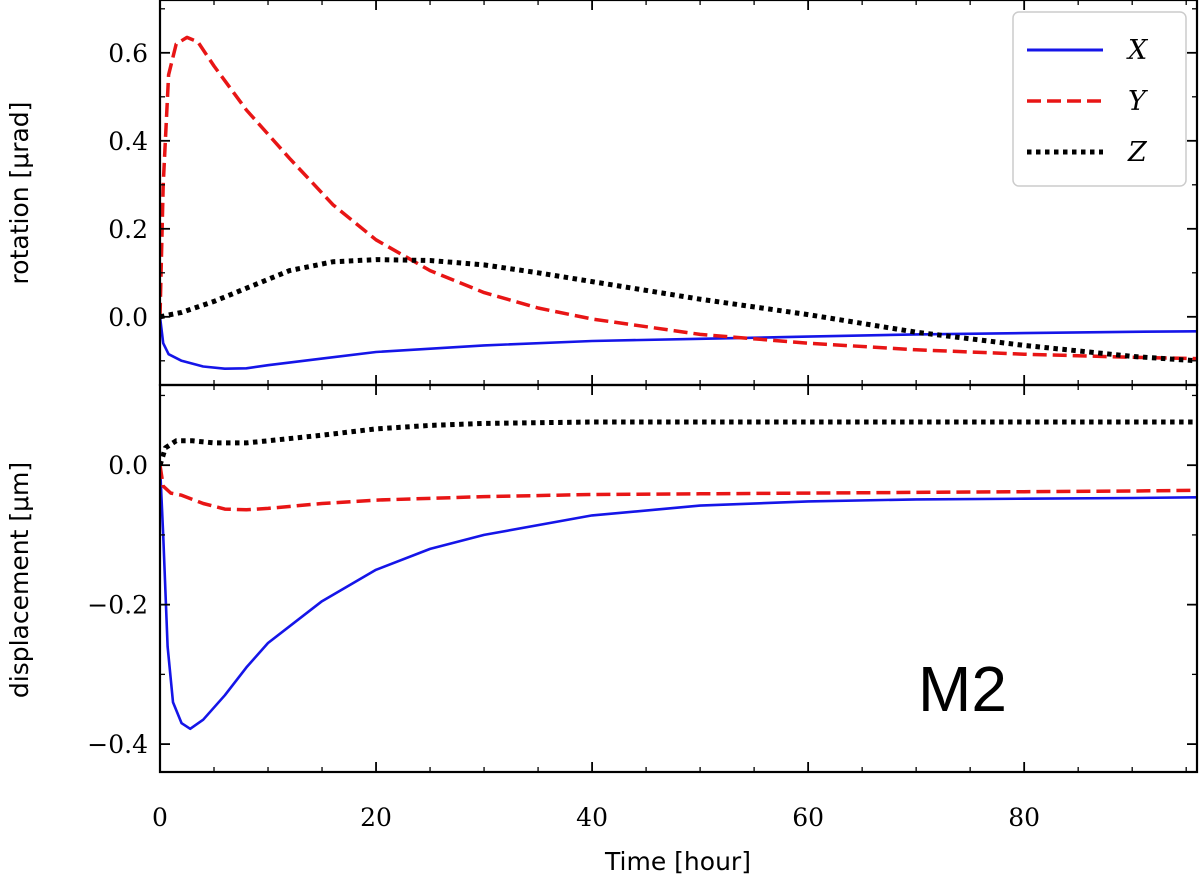 This screenshot has height=887, width=1200. I want to click on x-tick-label-40: 40, so click(592, 817).